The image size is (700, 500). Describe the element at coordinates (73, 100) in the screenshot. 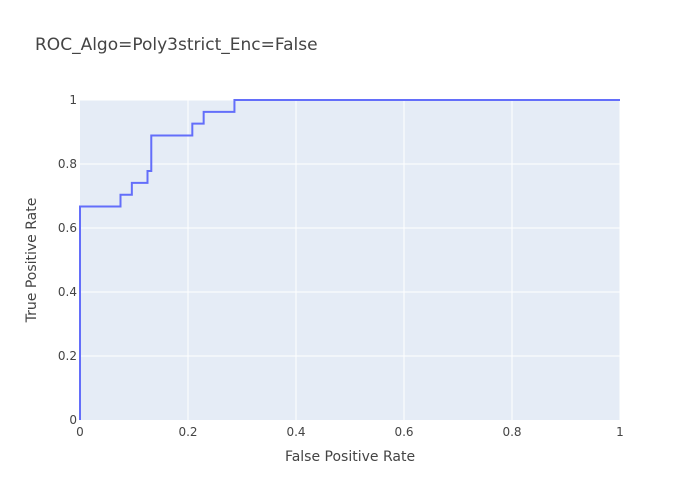

I see `y-tick-label: 1` at that location.